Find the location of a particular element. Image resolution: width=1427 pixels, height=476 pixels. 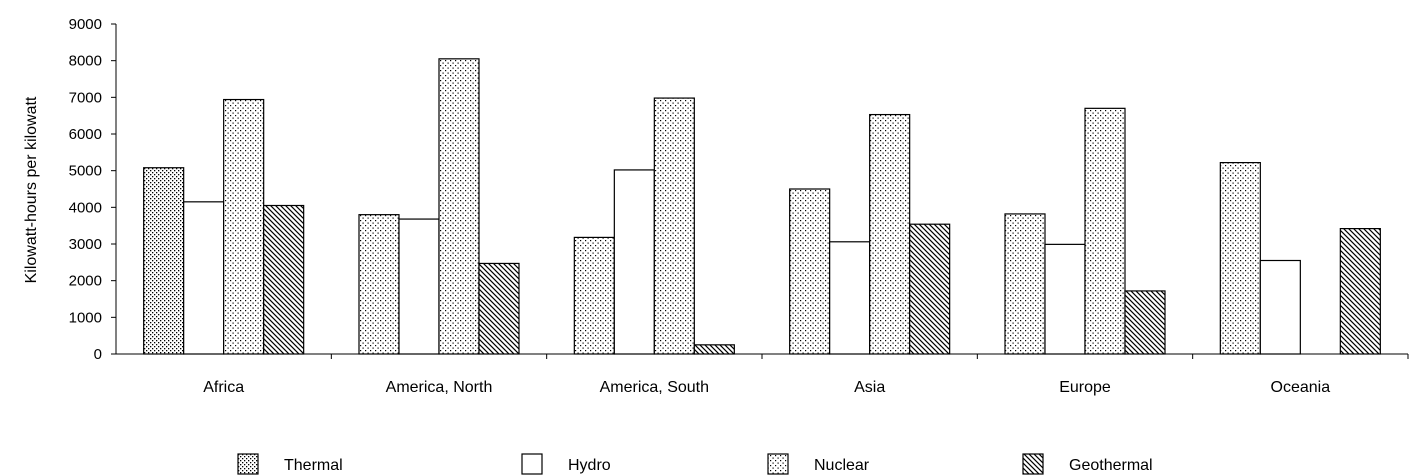

legend-swatch-hydro is located at coordinates (532, 464).